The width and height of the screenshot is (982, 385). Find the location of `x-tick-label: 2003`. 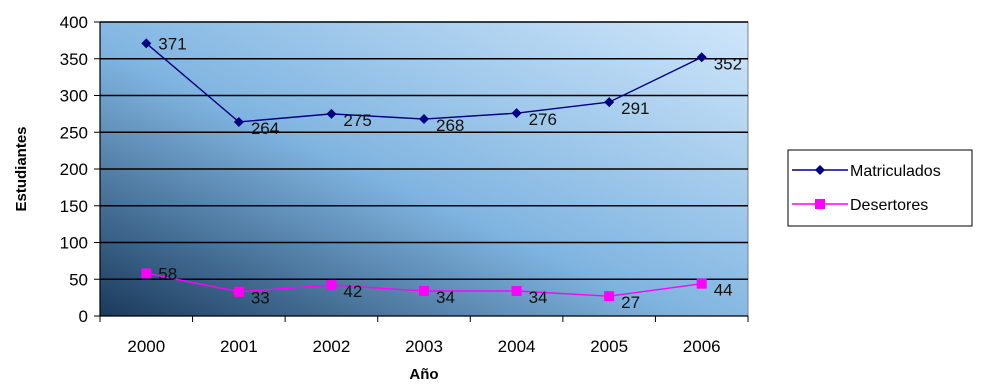

x-tick-label: 2003 is located at coordinates (424, 346).